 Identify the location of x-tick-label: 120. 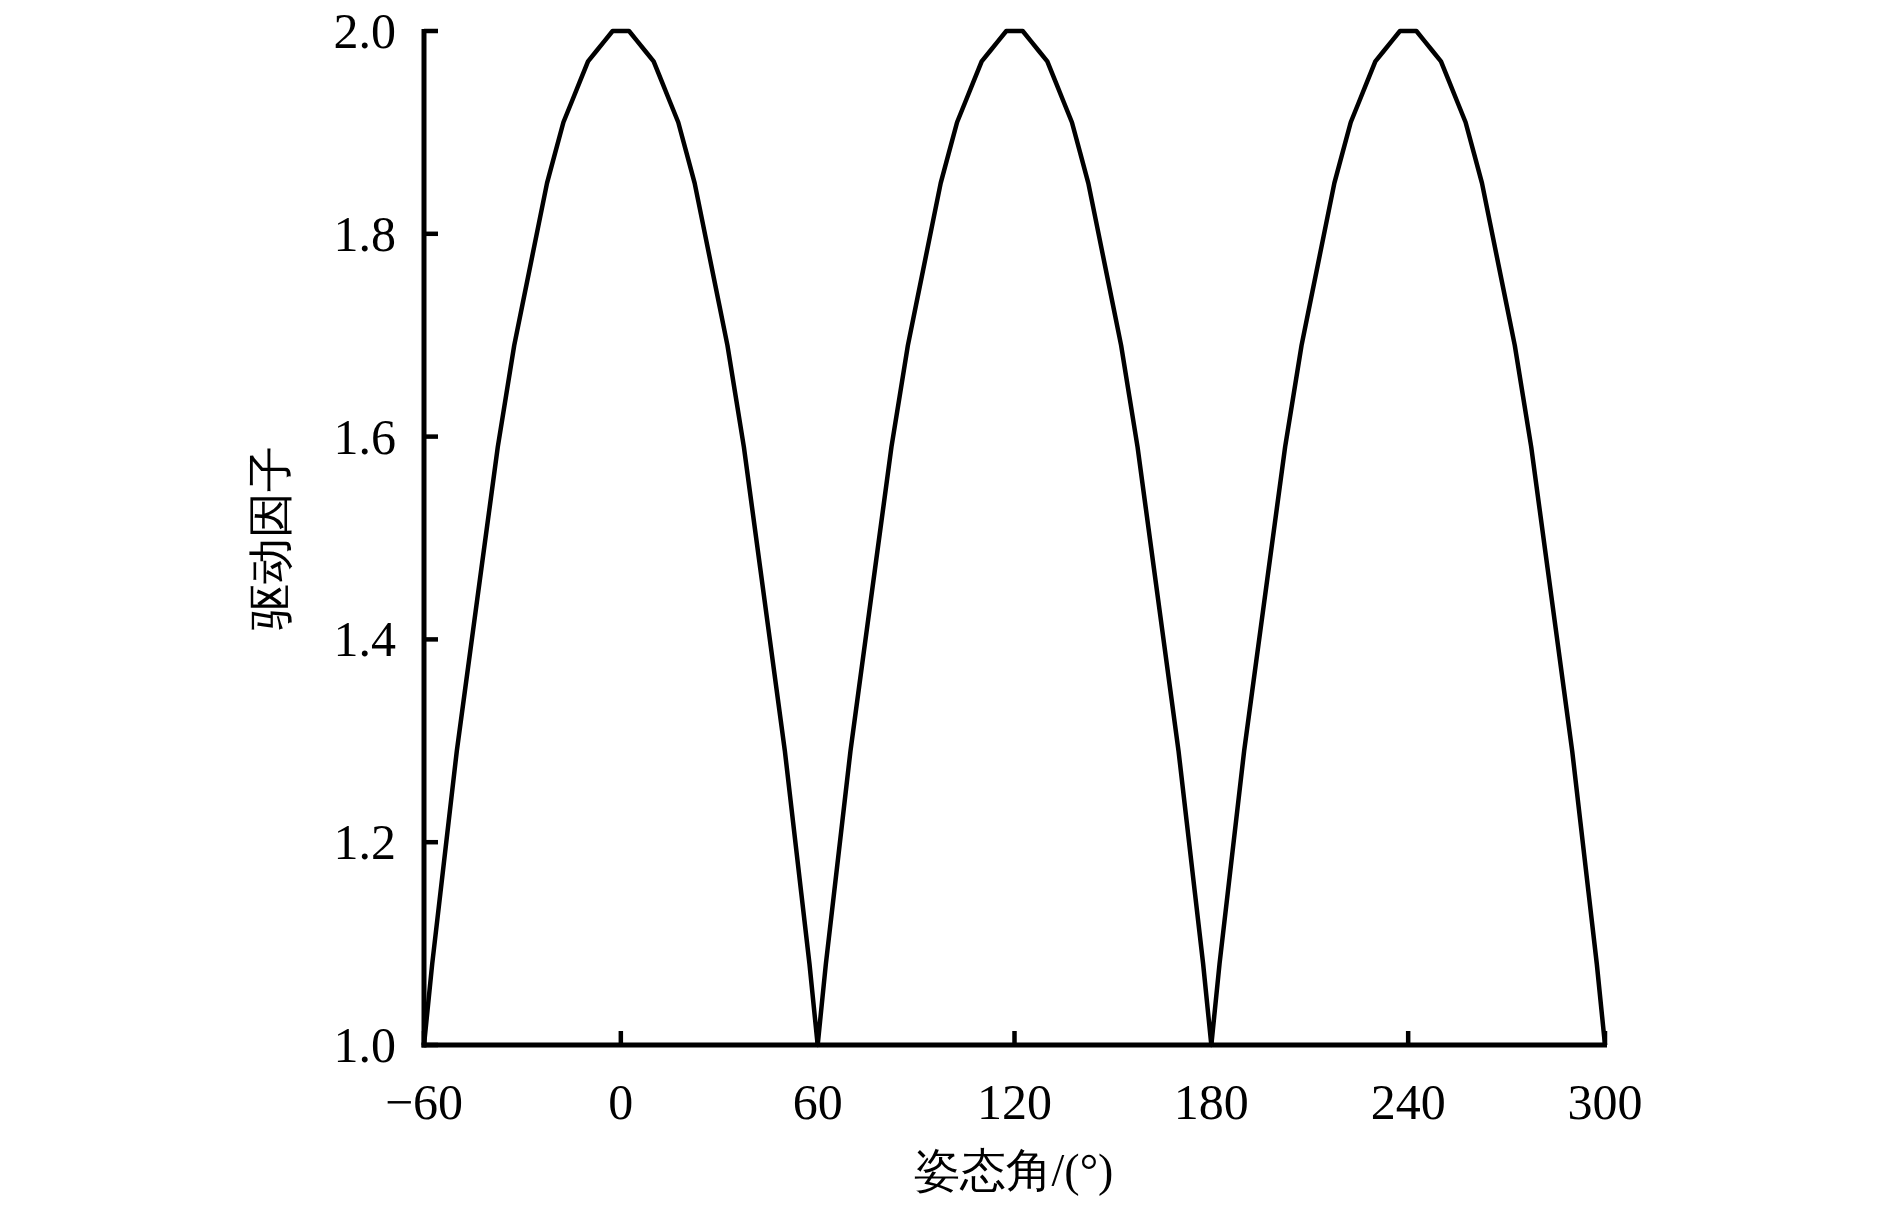
(1014, 1102).